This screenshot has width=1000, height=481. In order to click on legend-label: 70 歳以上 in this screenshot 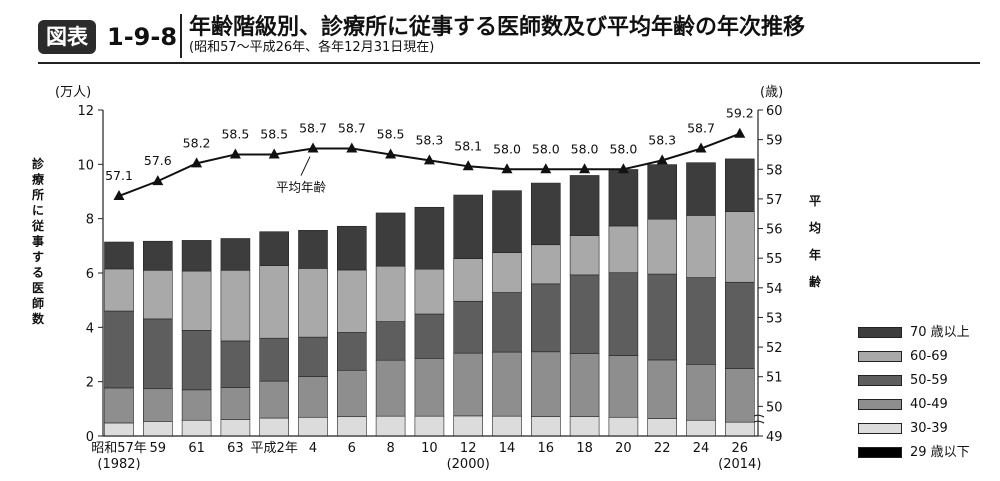, I will do `click(940, 332)`.